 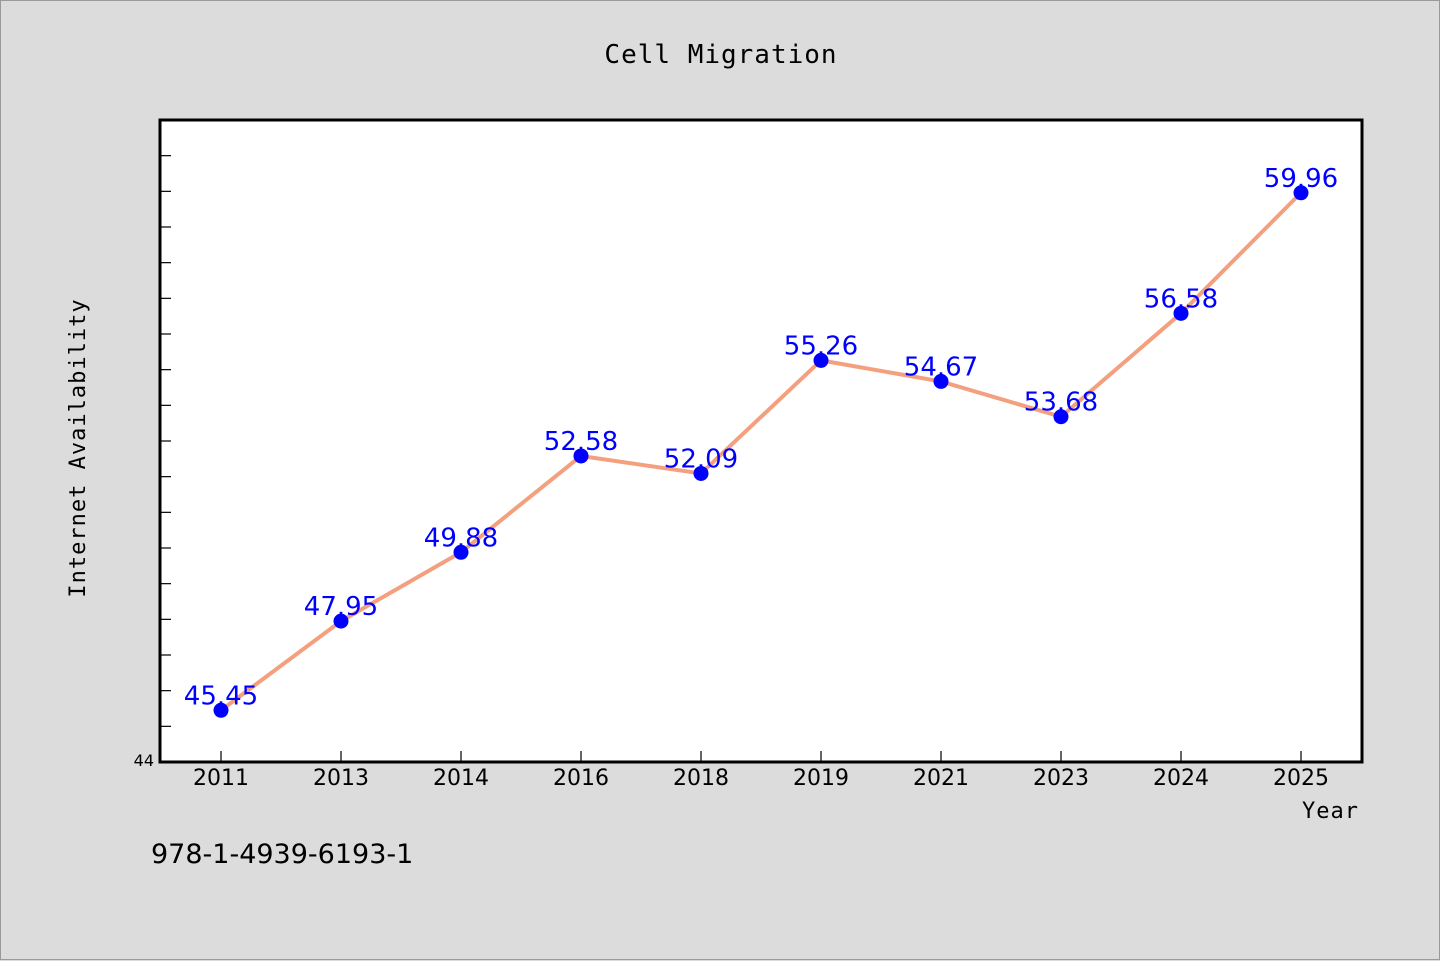 What do you see at coordinates (78, 447) in the screenshot?
I see `y-axis-label: Internet Availability` at bounding box center [78, 447].